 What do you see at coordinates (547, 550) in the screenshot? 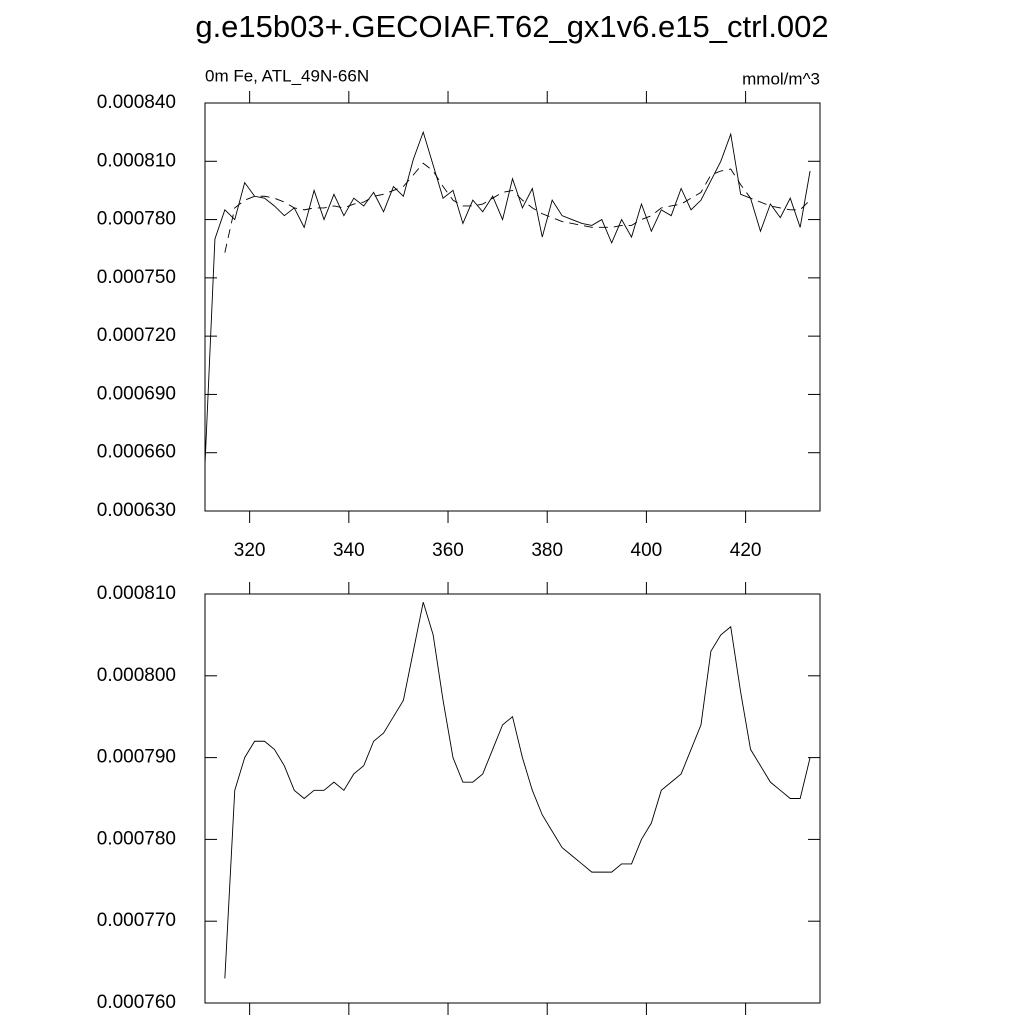
I see `x-tick-label: 380` at bounding box center [547, 550].